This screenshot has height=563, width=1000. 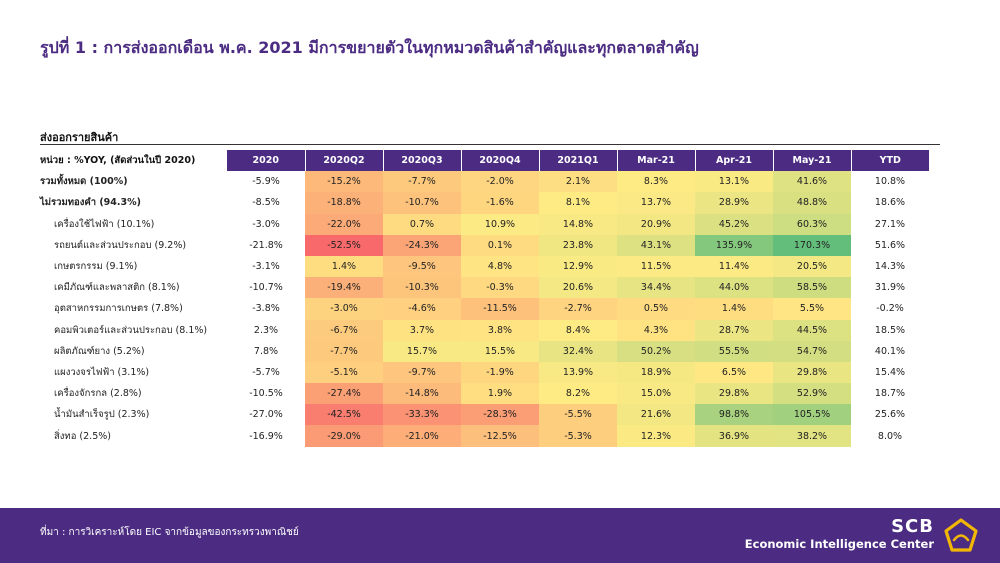 What do you see at coordinates (812, 224) in the screenshot?
I see `data-cell: 60.3%` at bounding box center [812, 224].